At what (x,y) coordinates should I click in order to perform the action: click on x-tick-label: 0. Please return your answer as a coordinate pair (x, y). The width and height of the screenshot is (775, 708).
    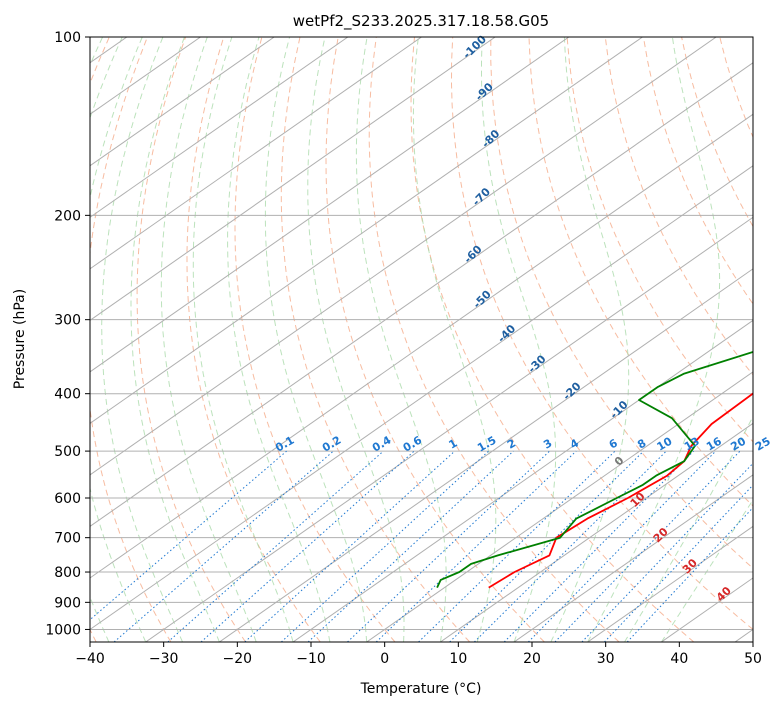
    Looking at the image, I should click on (384, 659).